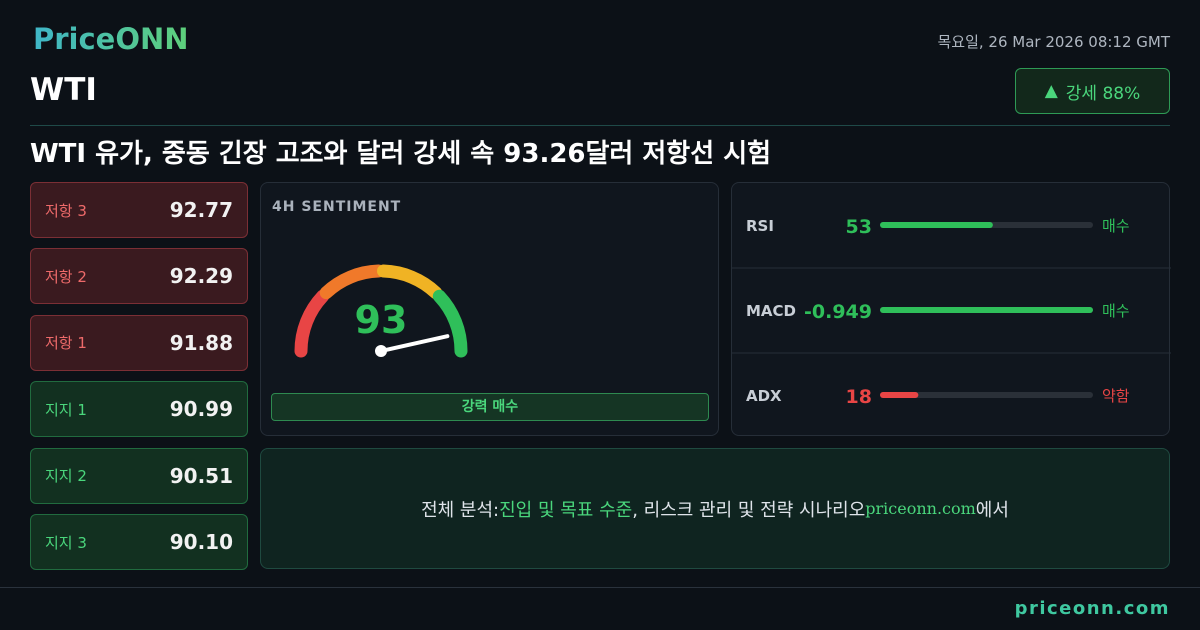  What do you see at coordinates (66, 343) in the screenshot?
I see `level-label: 저항 1` at bounding box center [66, 343].